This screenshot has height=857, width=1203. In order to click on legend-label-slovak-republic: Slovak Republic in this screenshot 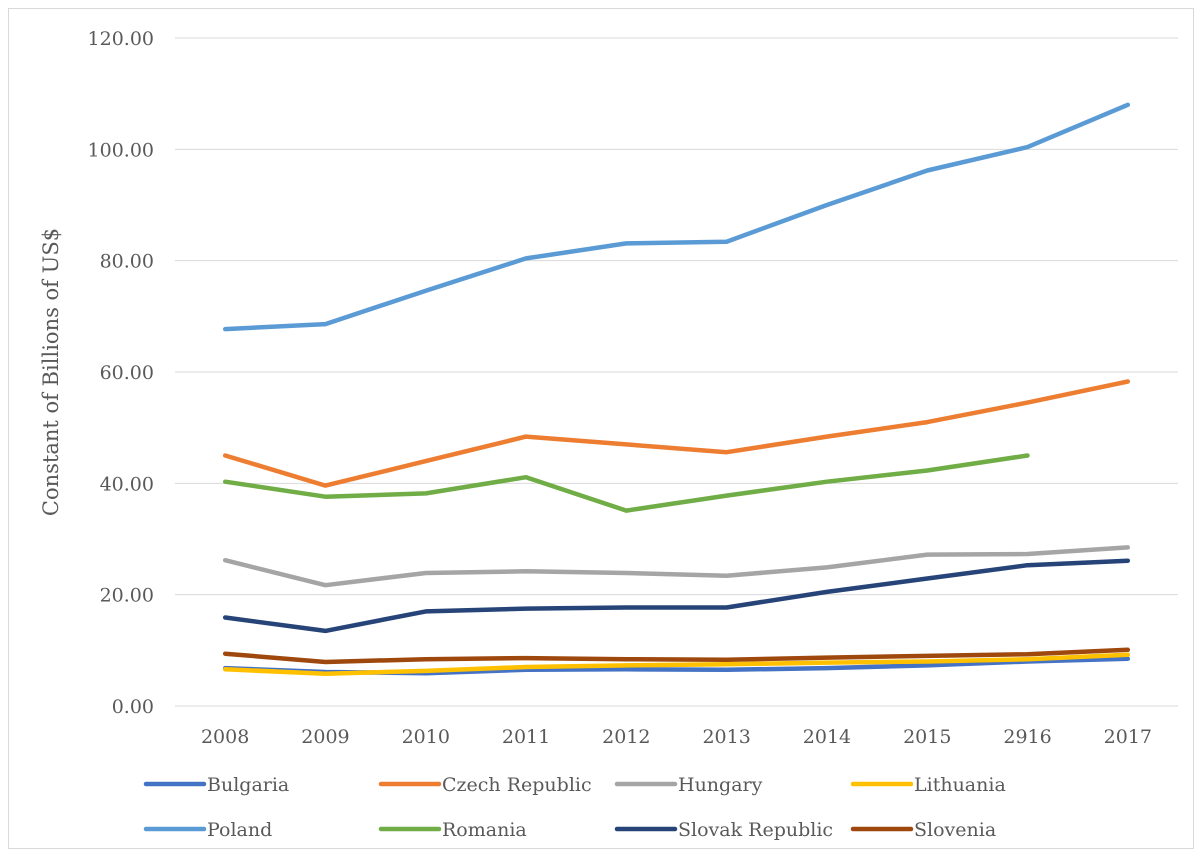, I will do `click(755, 830)`.